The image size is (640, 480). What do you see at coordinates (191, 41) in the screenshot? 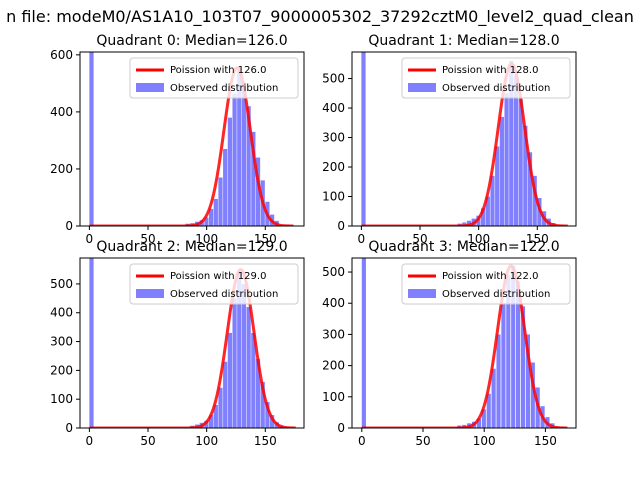
I see `panel-title: Quadrant 0: Median=126.0` at bounding box center [191, 41].